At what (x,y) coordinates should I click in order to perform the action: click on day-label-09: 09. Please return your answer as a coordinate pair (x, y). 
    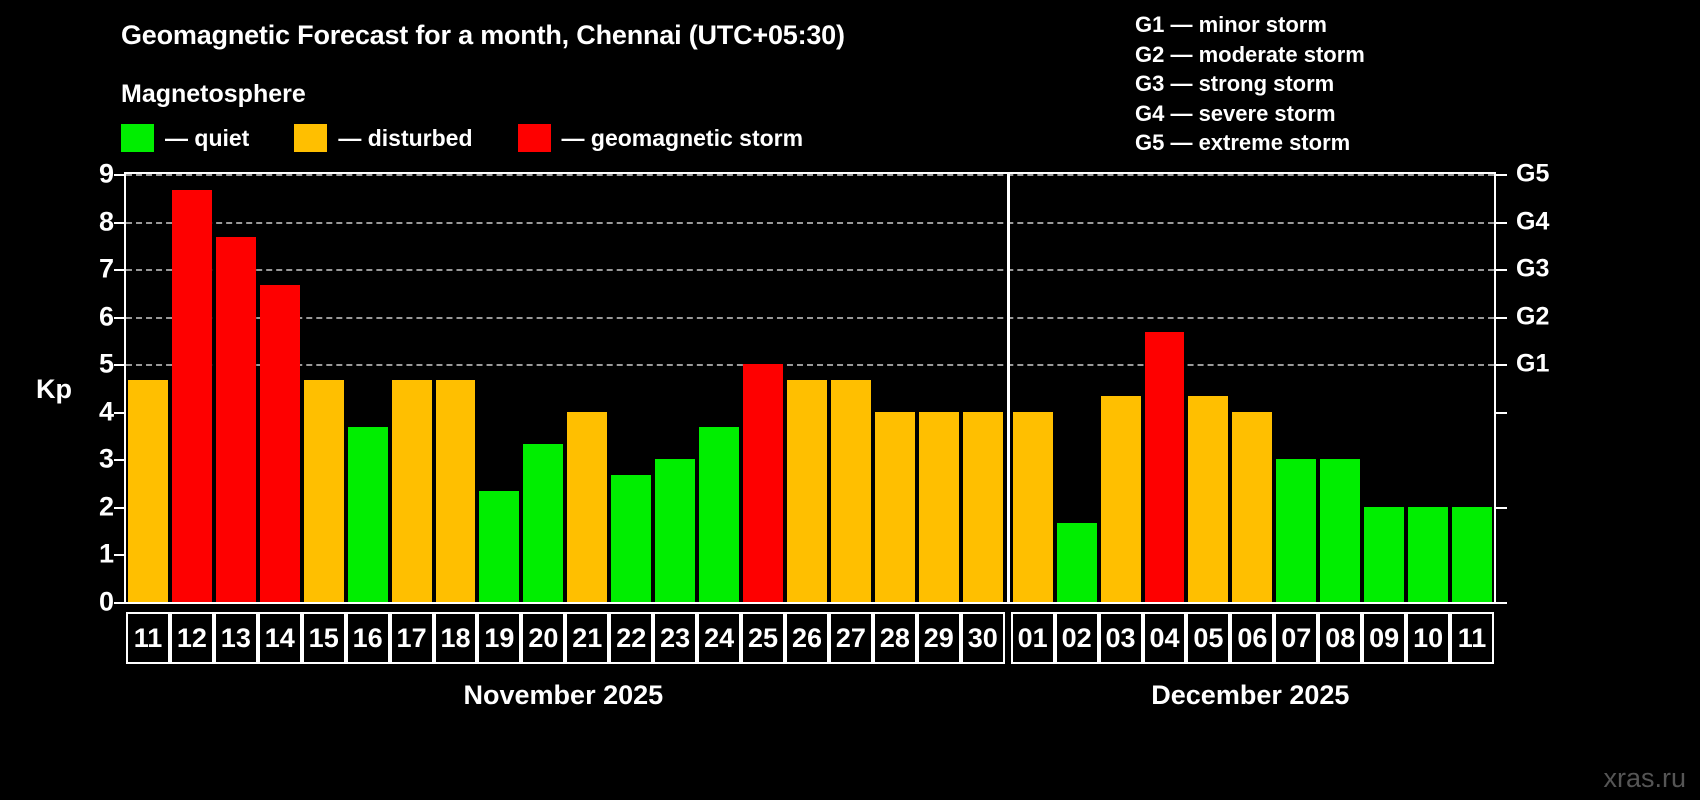
    Looking at the image, I should click on (1384, 638).